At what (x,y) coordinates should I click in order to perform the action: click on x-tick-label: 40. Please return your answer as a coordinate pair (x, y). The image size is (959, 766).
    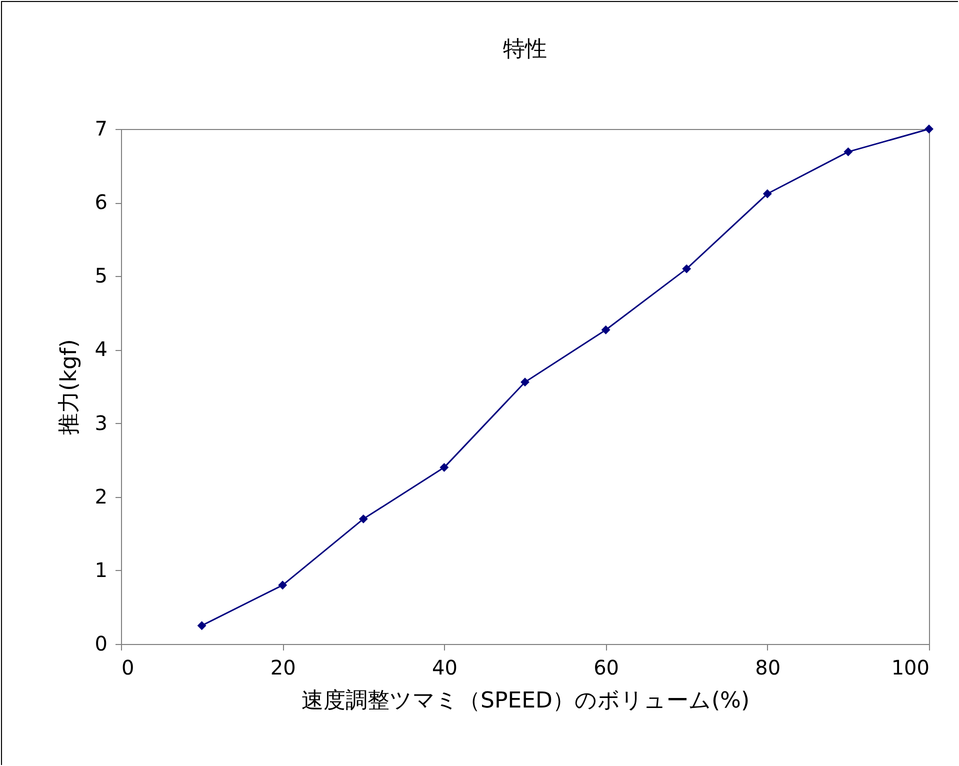
    Looking at the image, I should click on (445, 668).